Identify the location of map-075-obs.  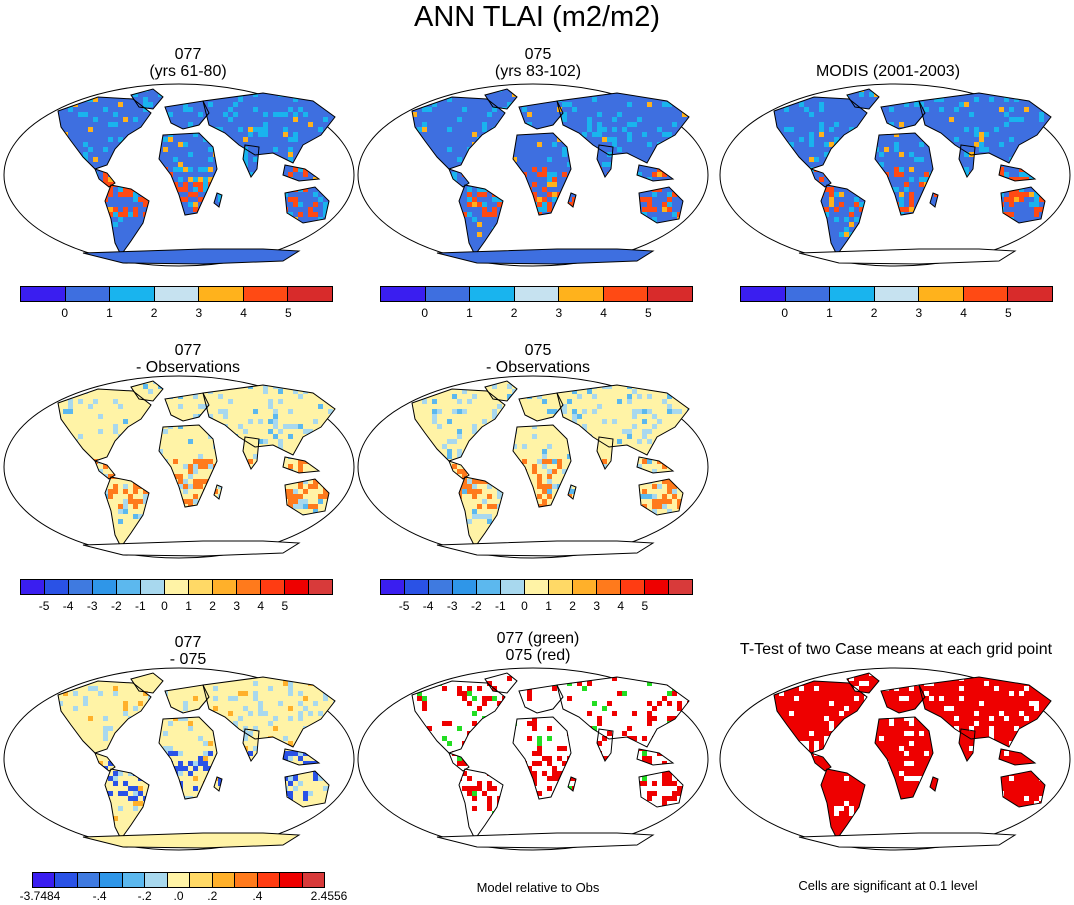
(533, 467).